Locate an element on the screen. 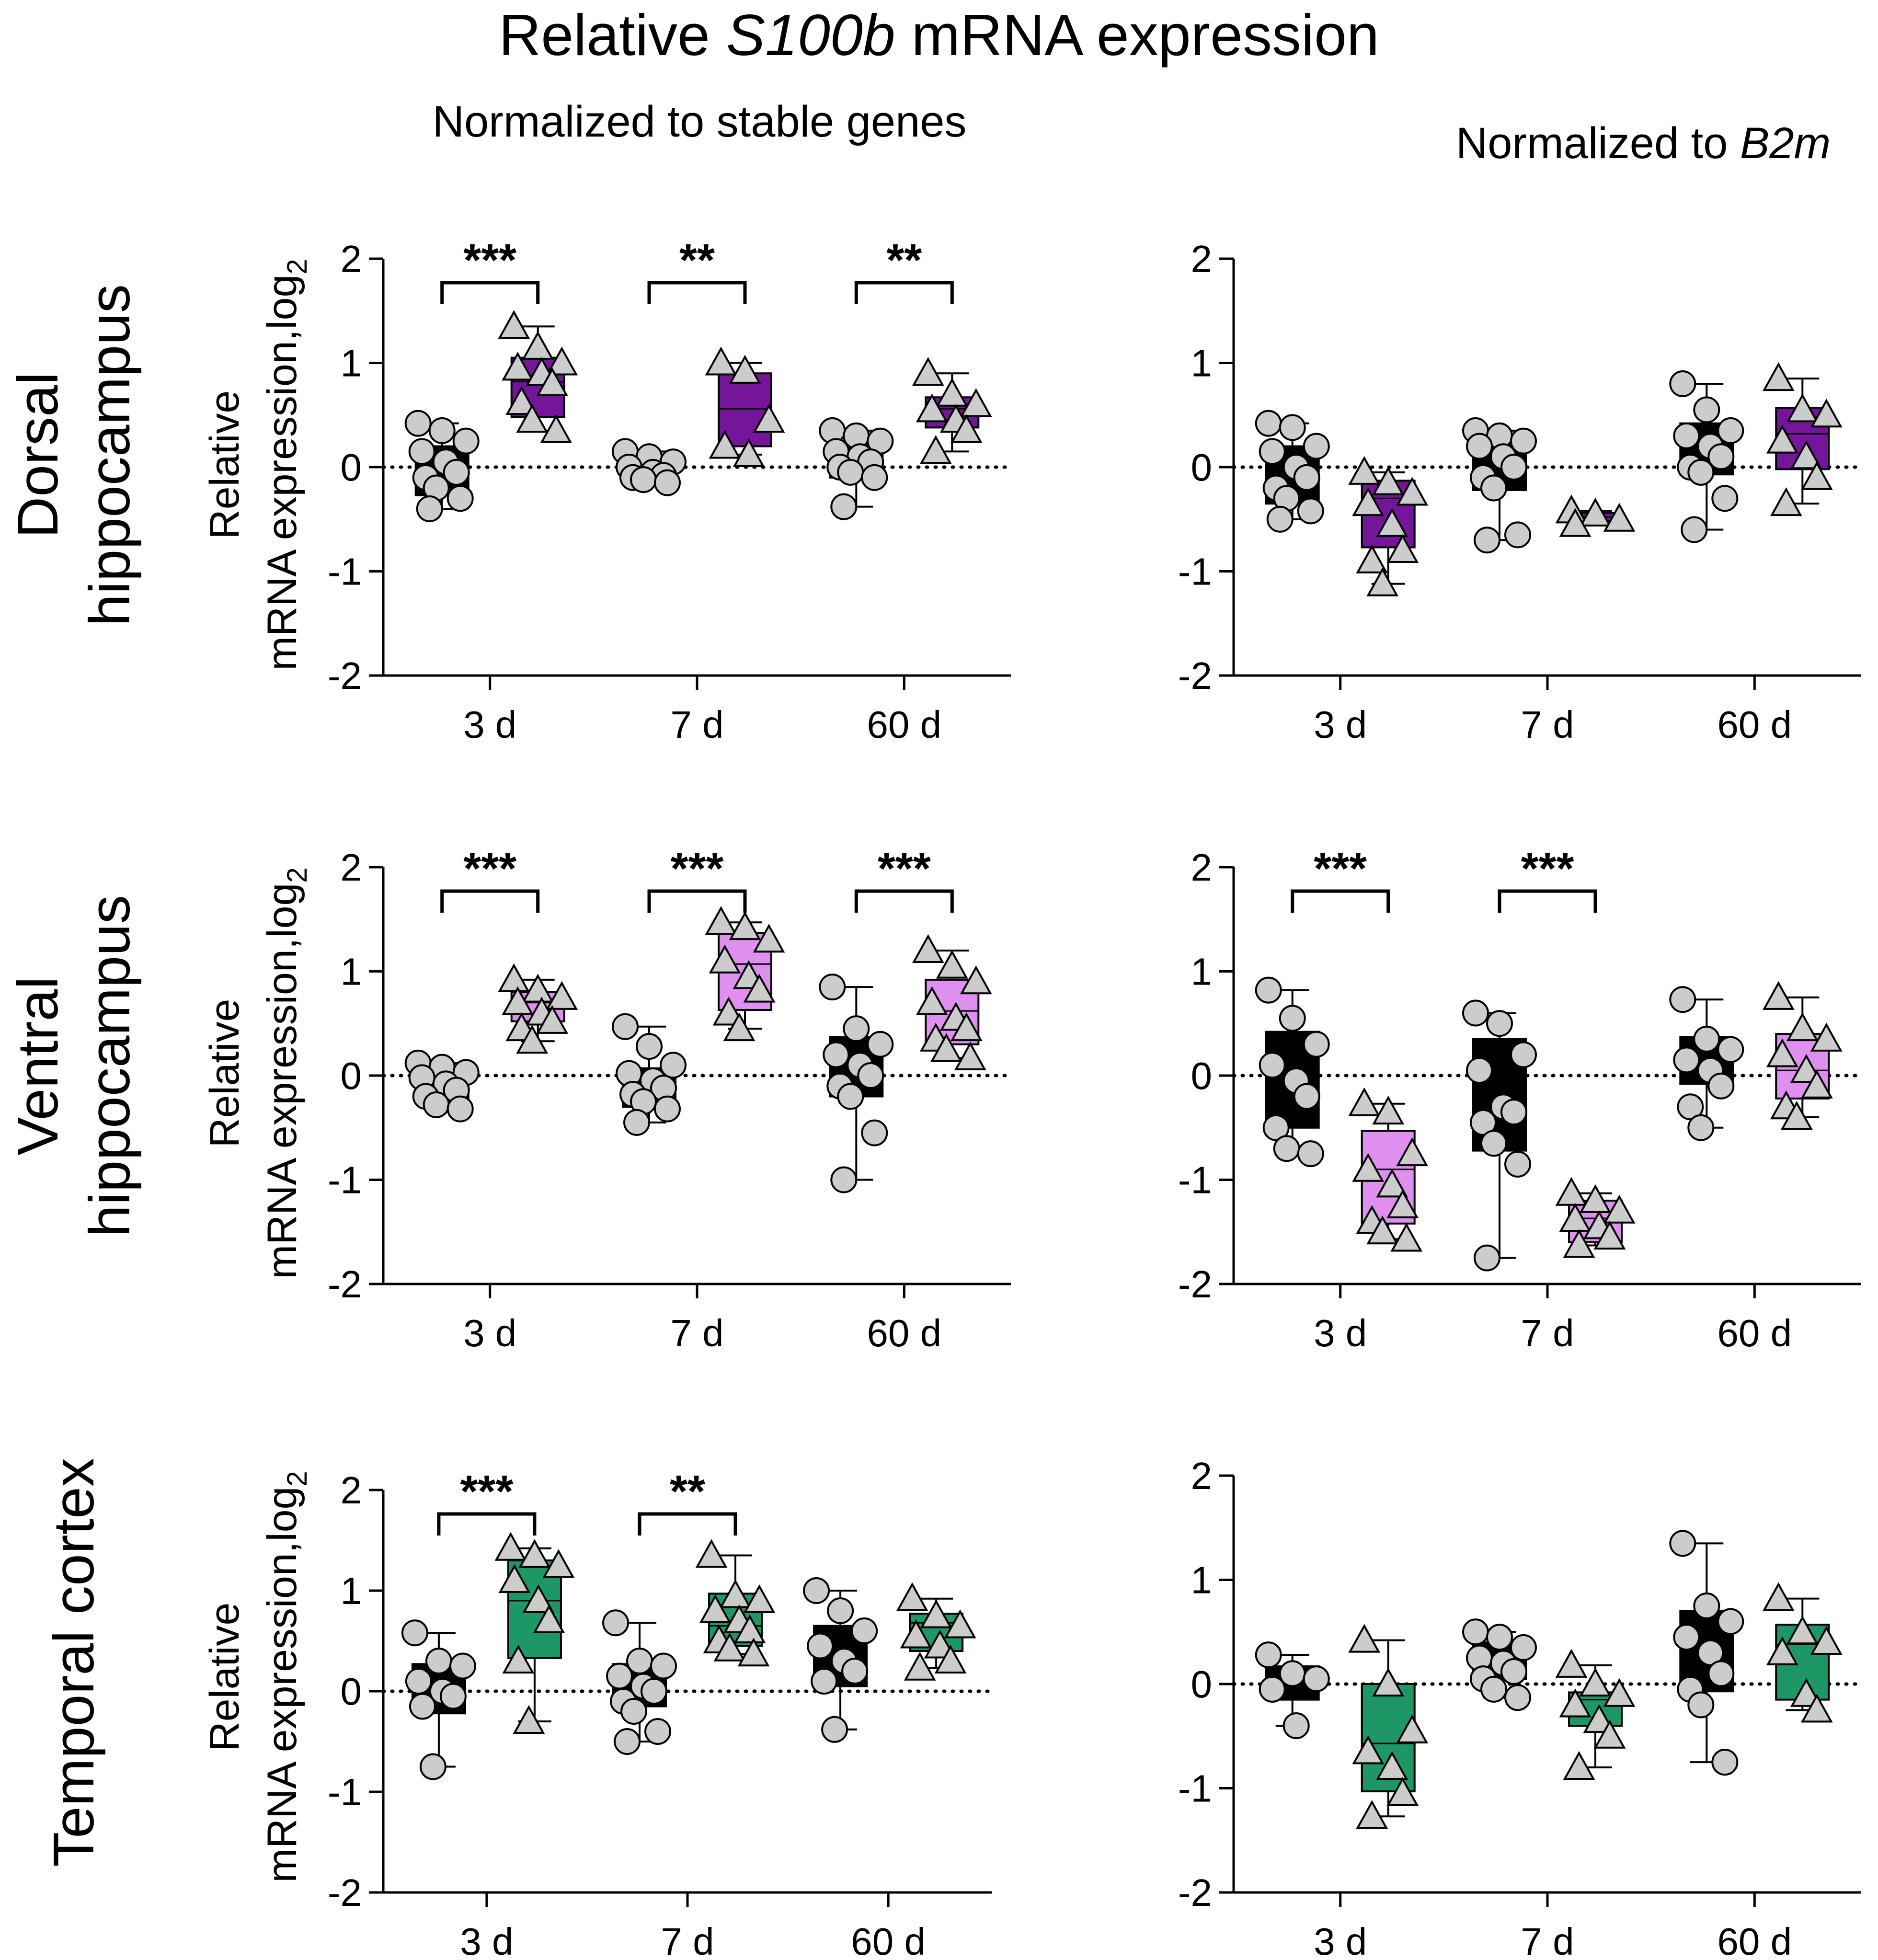 Image resolution: width=1878 pixels, height=1960 pixels. column-header-stable-genes: Normalized to stable genes is located at coordinates (700, 121).